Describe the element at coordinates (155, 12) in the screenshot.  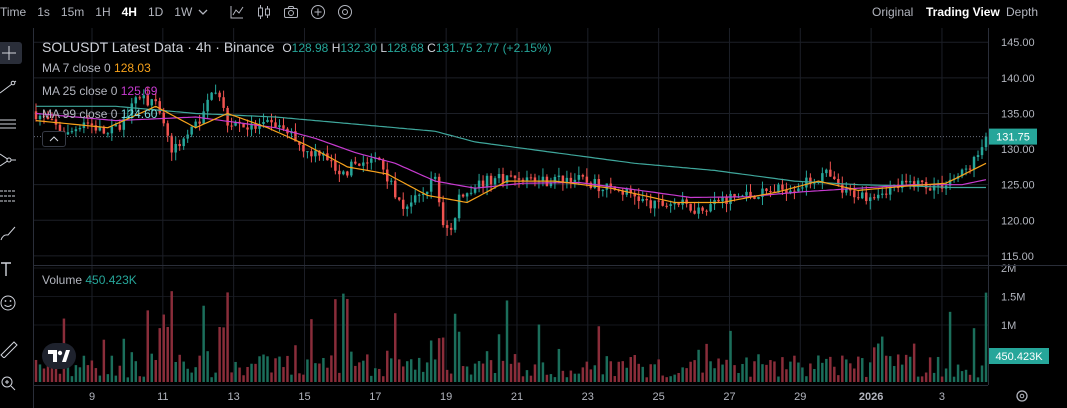
I see `timeframe-1d: 1D` at that location.